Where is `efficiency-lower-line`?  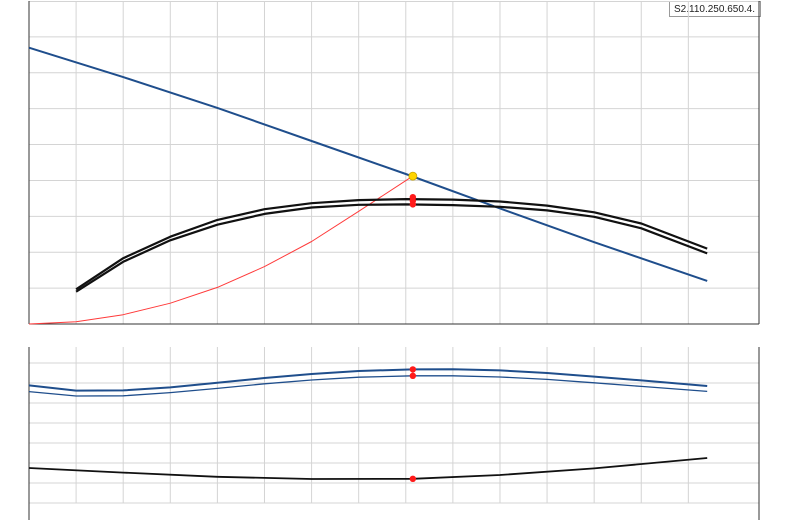 efficiency-lower-line is located at coordinates (391, 248).